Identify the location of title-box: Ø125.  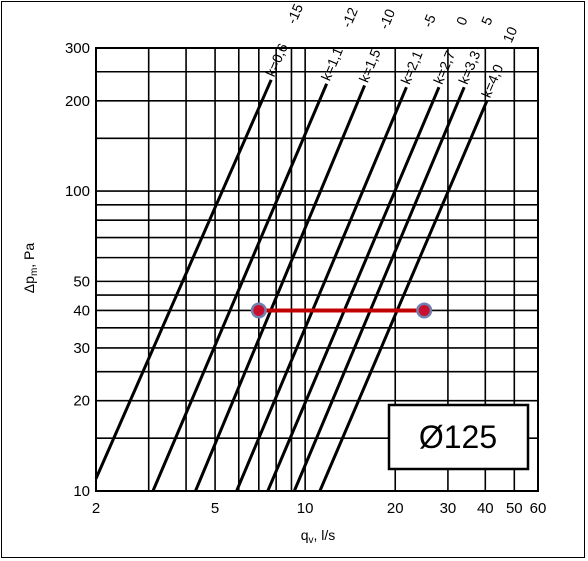
(458, 437).